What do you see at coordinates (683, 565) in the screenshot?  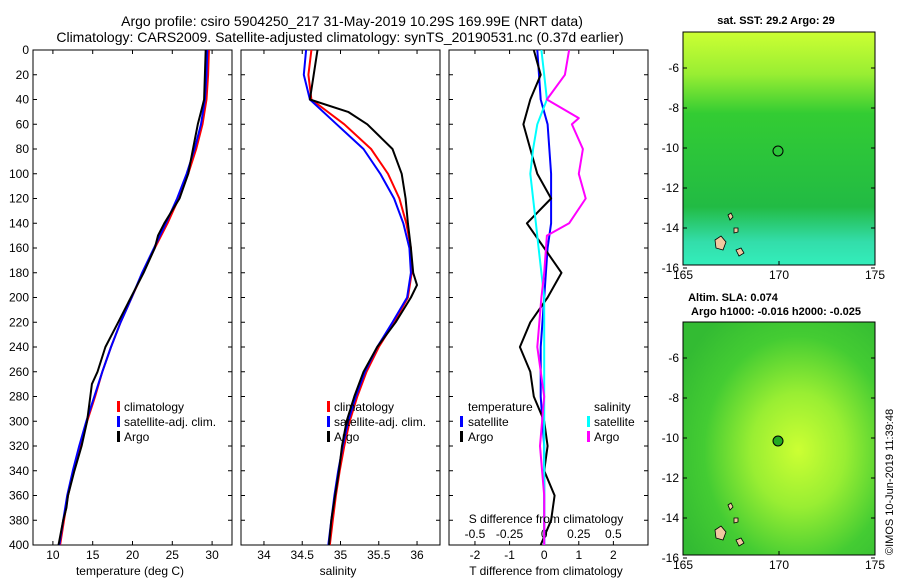 I see `lon-tick-label: 165` at bounding box center [683, 565].